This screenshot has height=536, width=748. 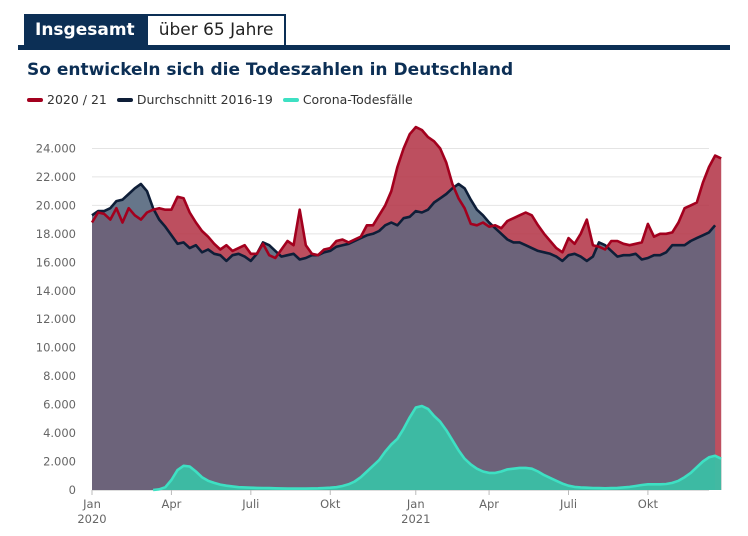 I want to click on y-tick-label: 2.000, so click(x=59, y=462).